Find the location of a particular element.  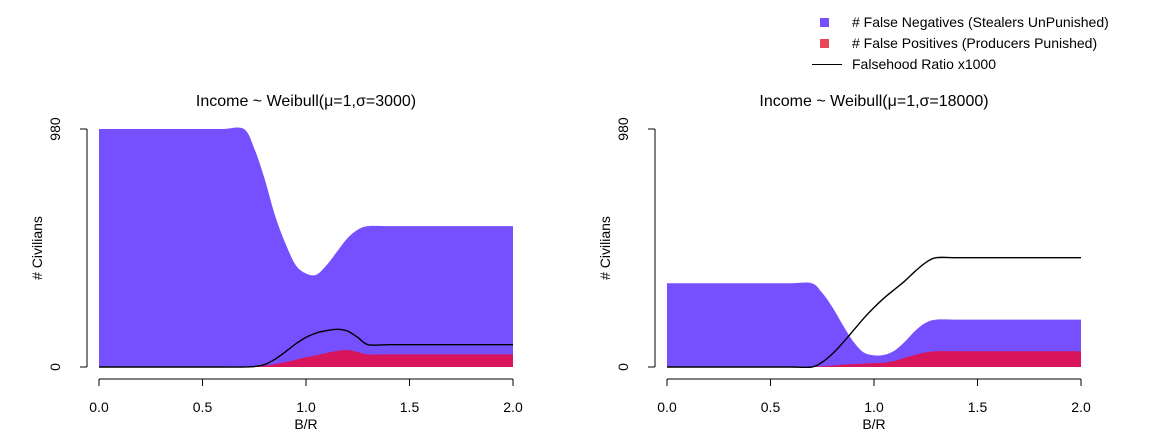

legend-item-false-positives: # False Positives (Producers Punished) is located at coordinates (960, 43).